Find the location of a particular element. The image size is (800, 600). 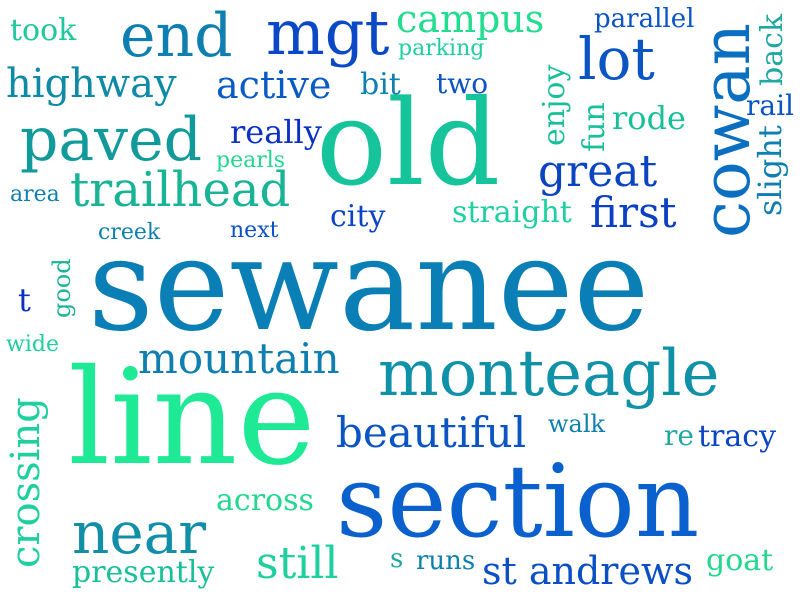

word-good: good is located at coordinates (62, 288).